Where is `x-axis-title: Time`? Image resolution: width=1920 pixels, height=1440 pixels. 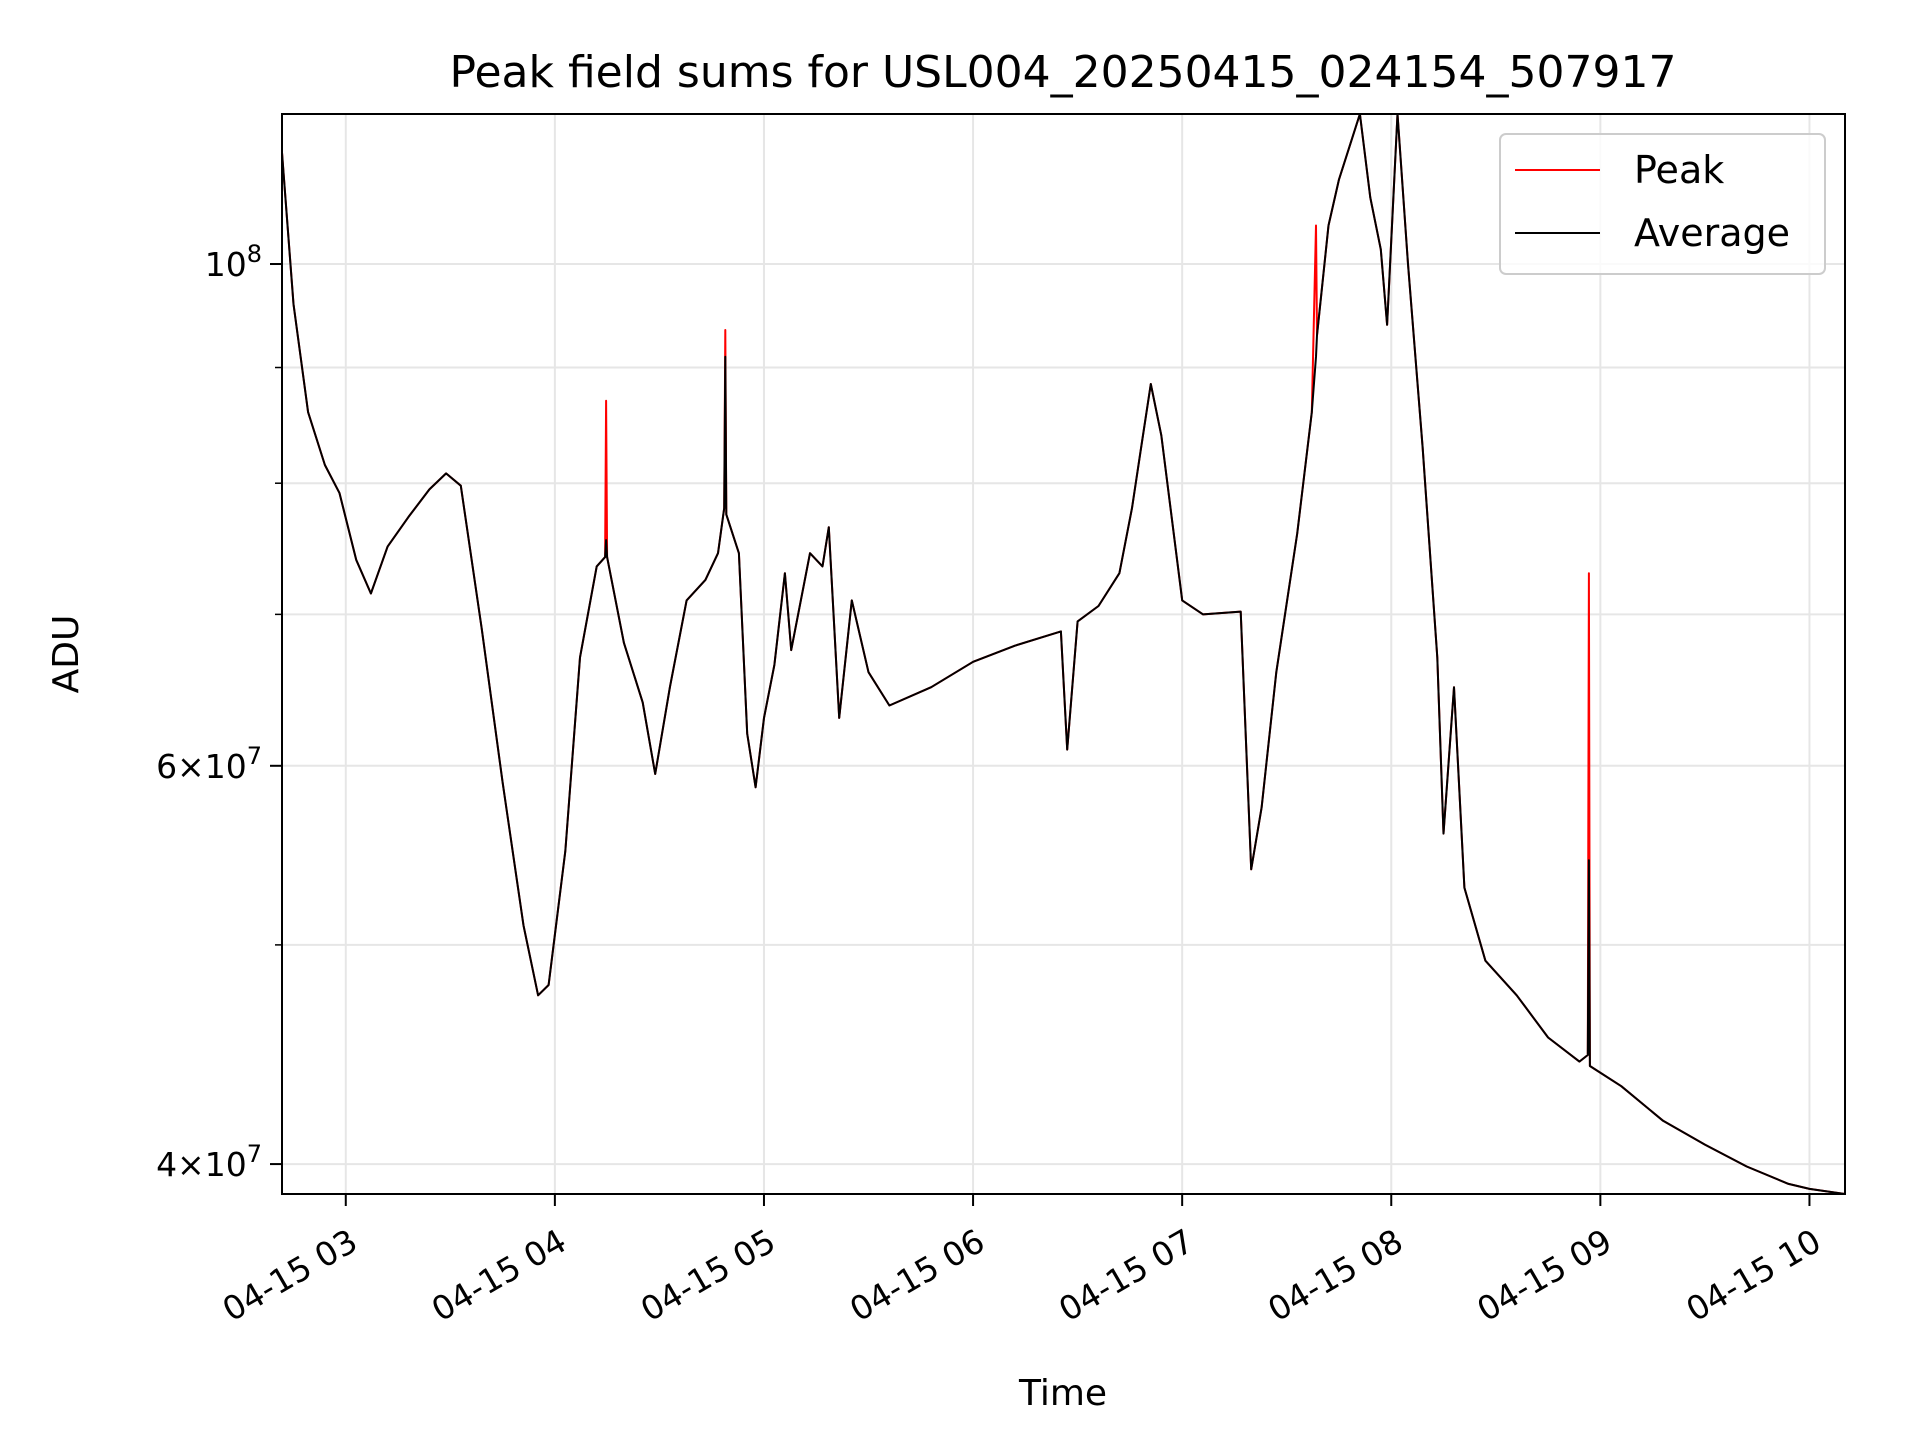
x-axis-title: Time is located at coordinates (1062, 1393).